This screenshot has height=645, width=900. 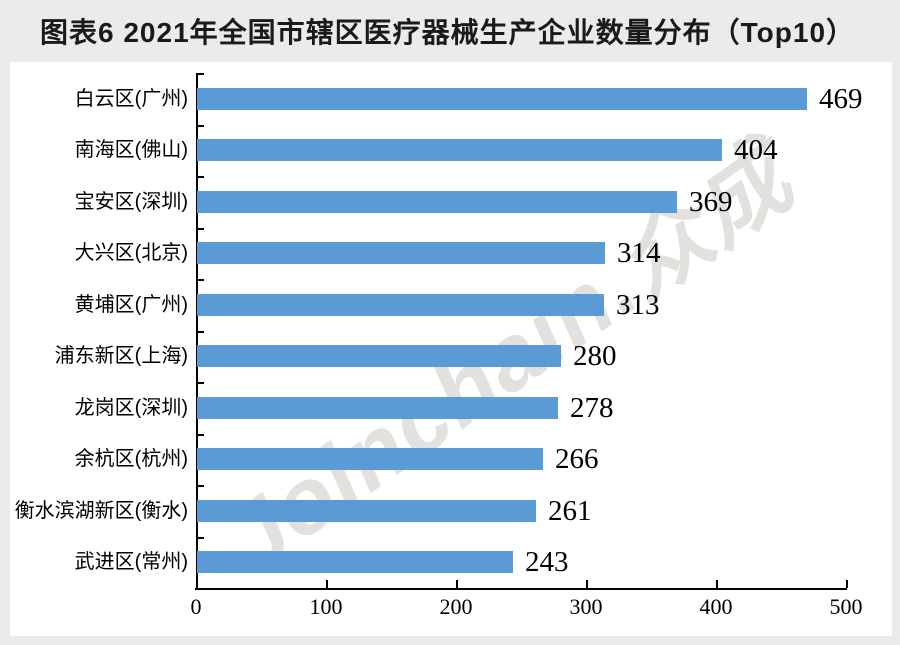 What do you see at coordinates (456, 606) in the screenshot?
I see `x-tick-label: 200` at bounding box center [456, 606].